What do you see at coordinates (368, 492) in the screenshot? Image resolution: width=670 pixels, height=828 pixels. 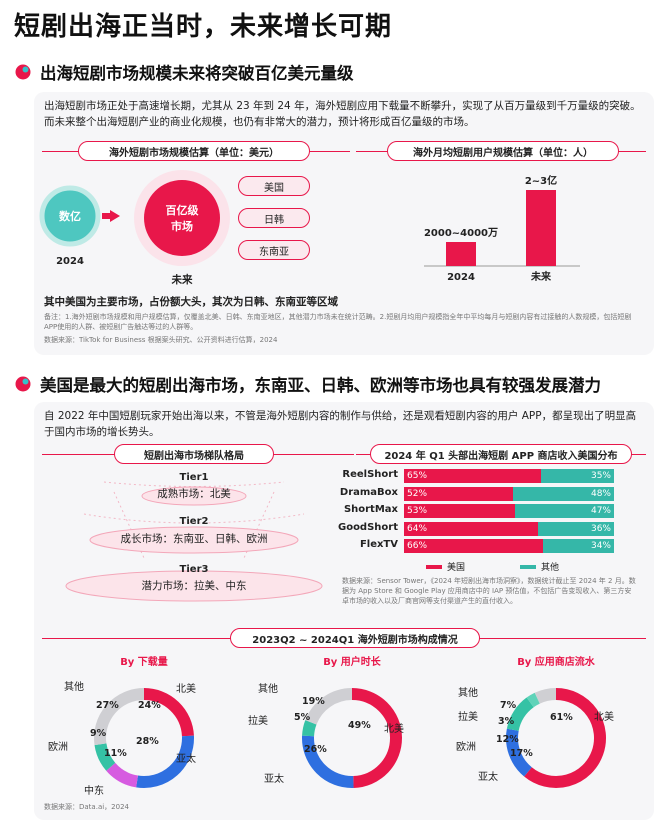 I see `app-name-label: DramaBox` at bounding box center [368, 492].